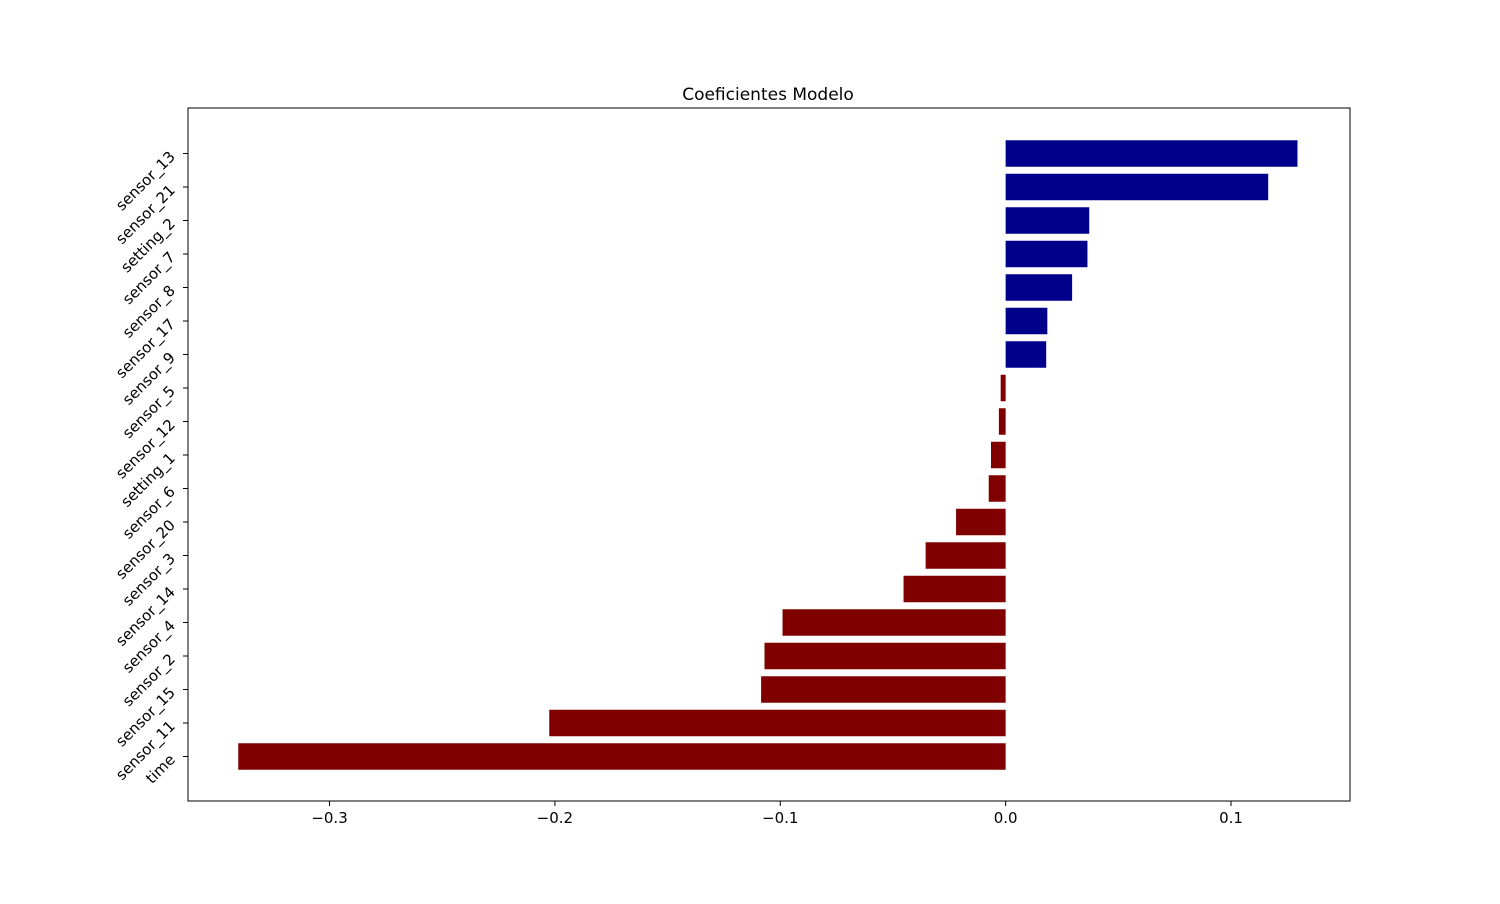 This screenshot has height=904, width=1500. I want to click on x-axis: −0.3 −0.2 −0.1 0.0 0.1, so click(777, 814).